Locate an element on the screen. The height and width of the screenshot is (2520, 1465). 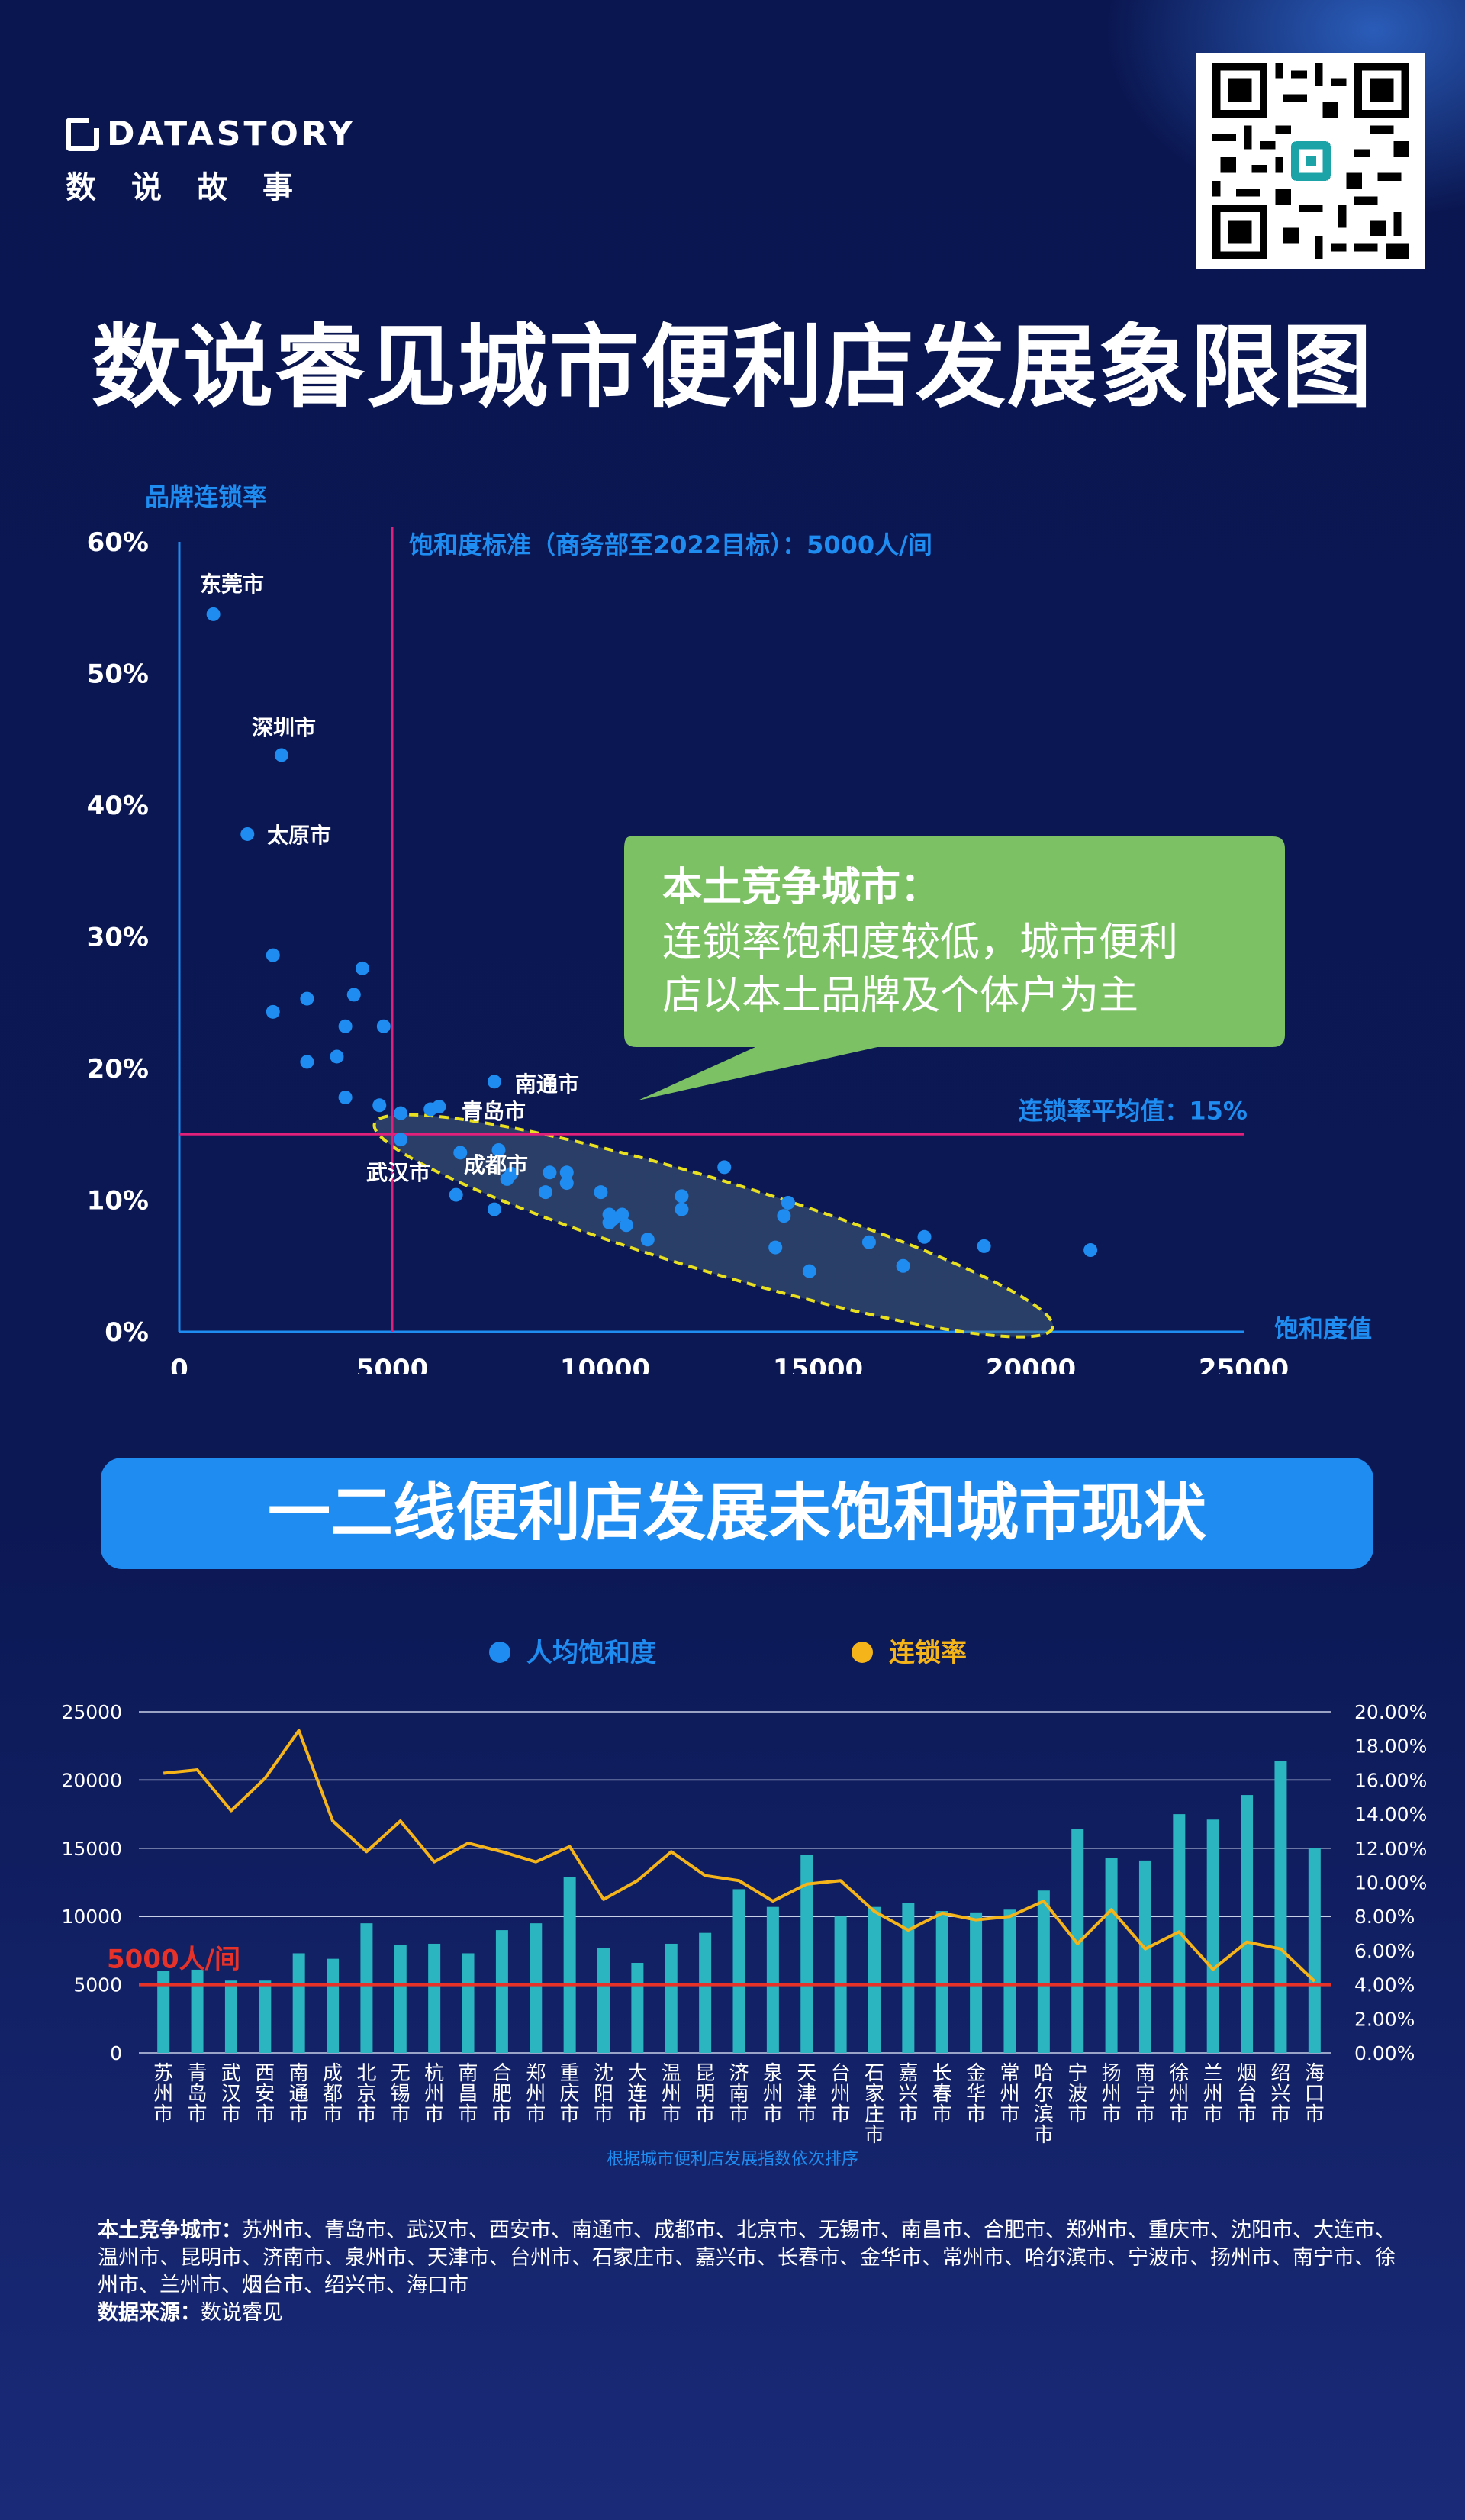
scatter-xtick: 25000 is located at coordinates (1244, 1364).